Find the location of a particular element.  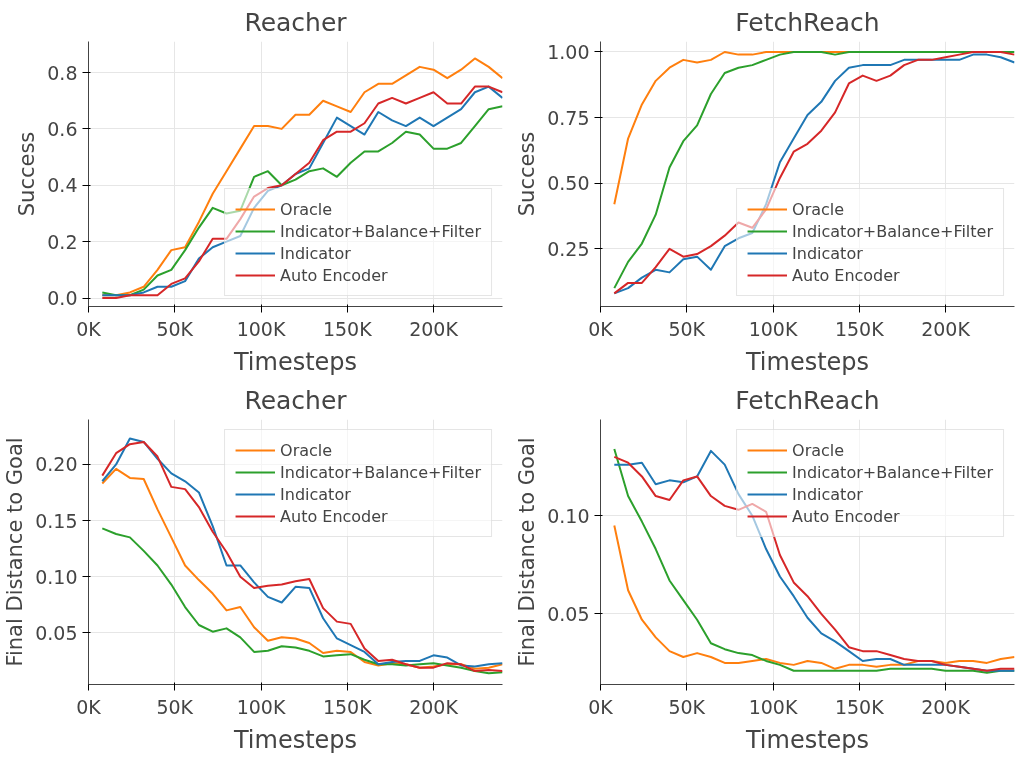

y-tick-label: 0.4 is located at coordinates (62, 185).